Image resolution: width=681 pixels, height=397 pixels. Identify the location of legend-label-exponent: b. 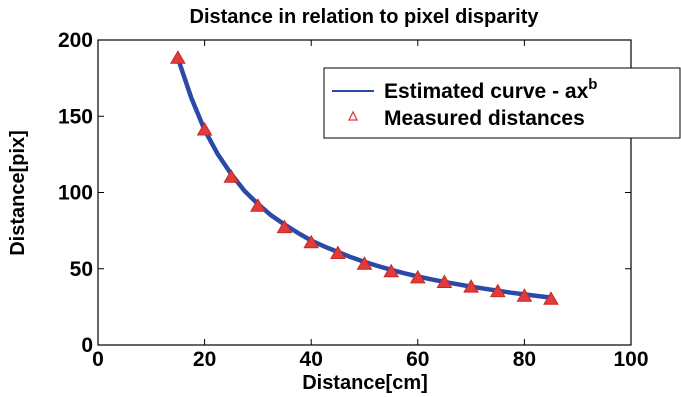
(592, 84).